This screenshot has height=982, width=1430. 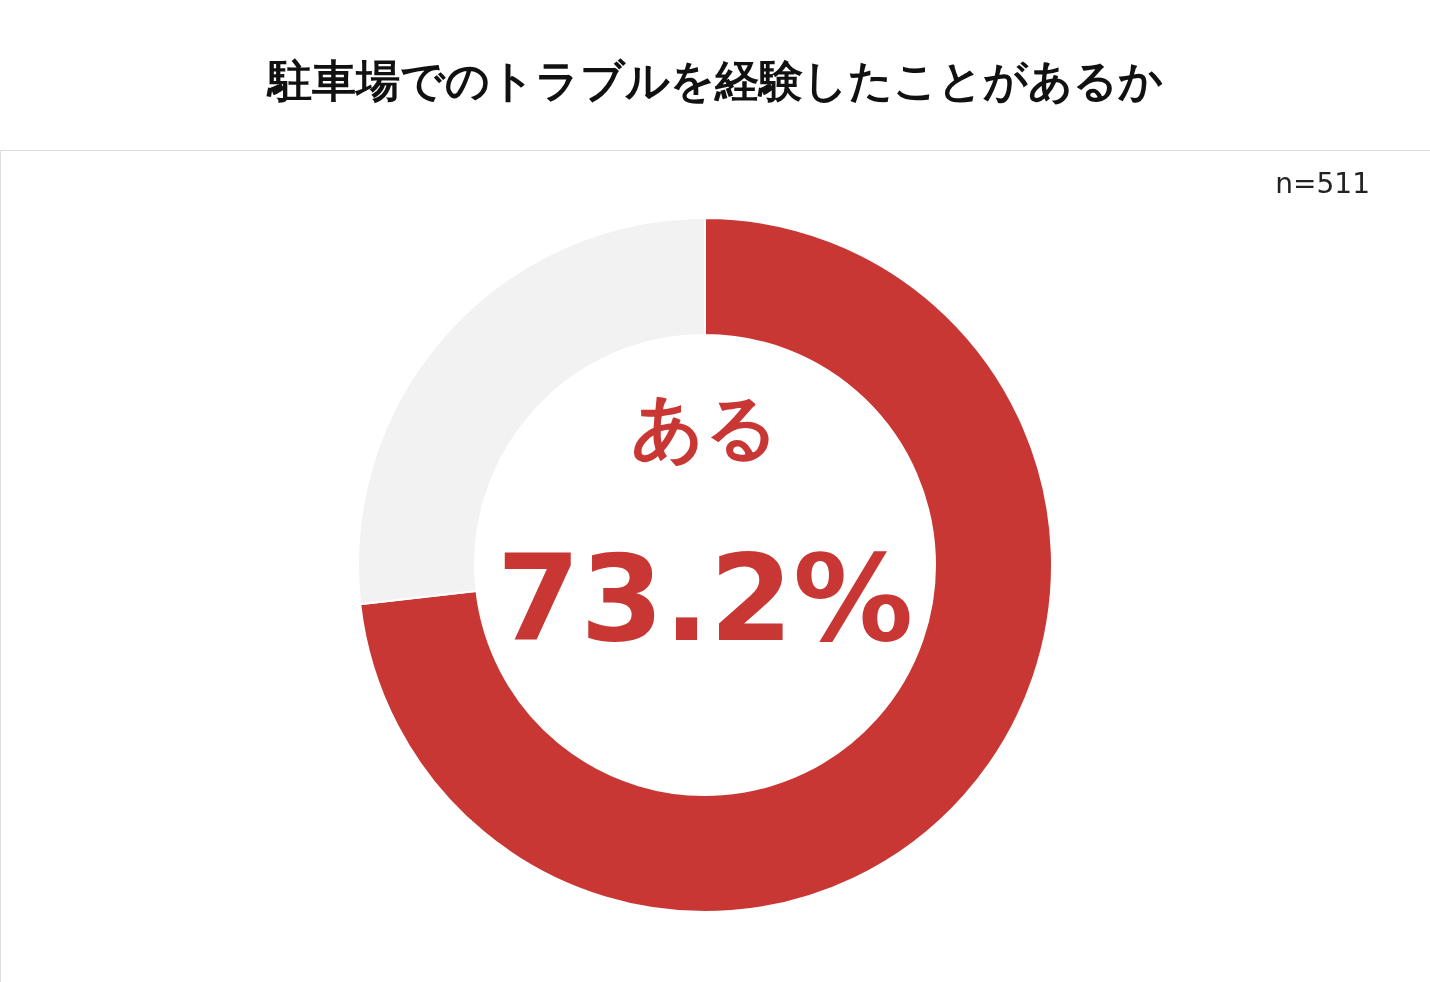 What do you see at coordinates (714, 80) in the screenshot?
I see `chart-title: 駐車場でのトラブルを経験したことがあるか` at bounding box center [714, 80].